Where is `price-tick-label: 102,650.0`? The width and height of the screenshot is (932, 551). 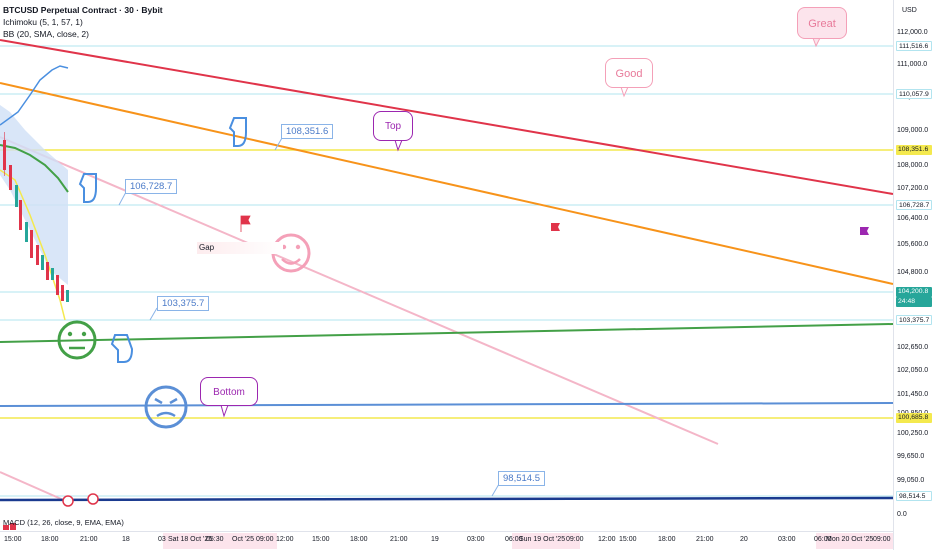
price-tick-label: 102,650.0 is located at coordinates (913, 347).